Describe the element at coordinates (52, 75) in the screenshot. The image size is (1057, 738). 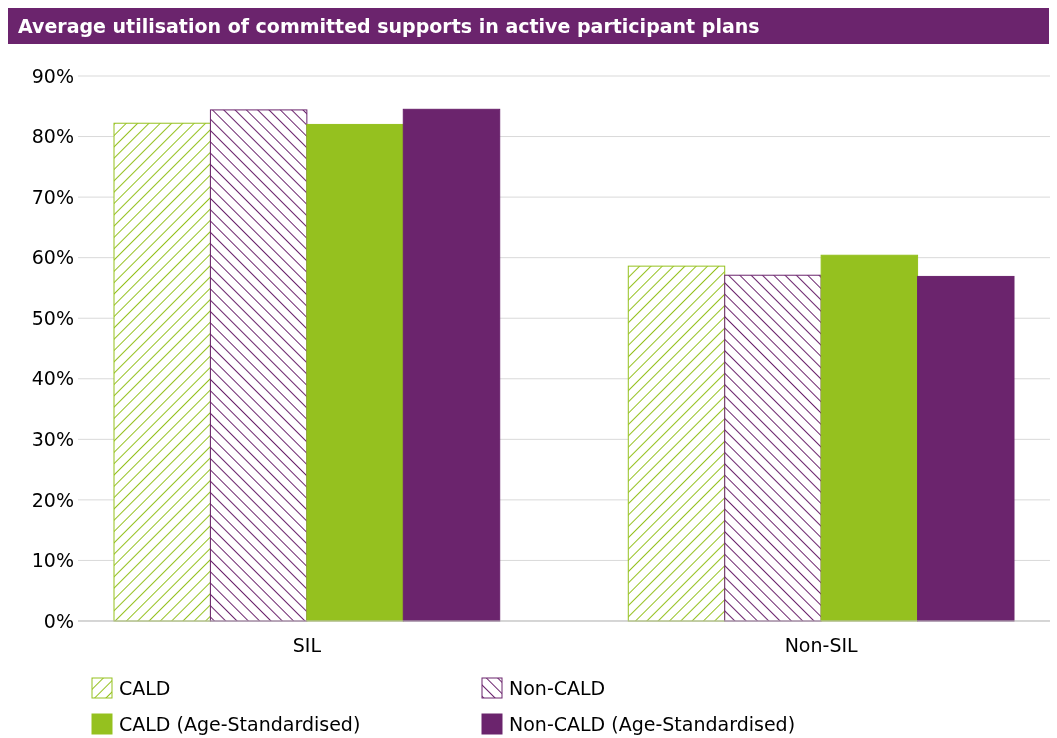
I see `y-tick-label: 90%` at that location.